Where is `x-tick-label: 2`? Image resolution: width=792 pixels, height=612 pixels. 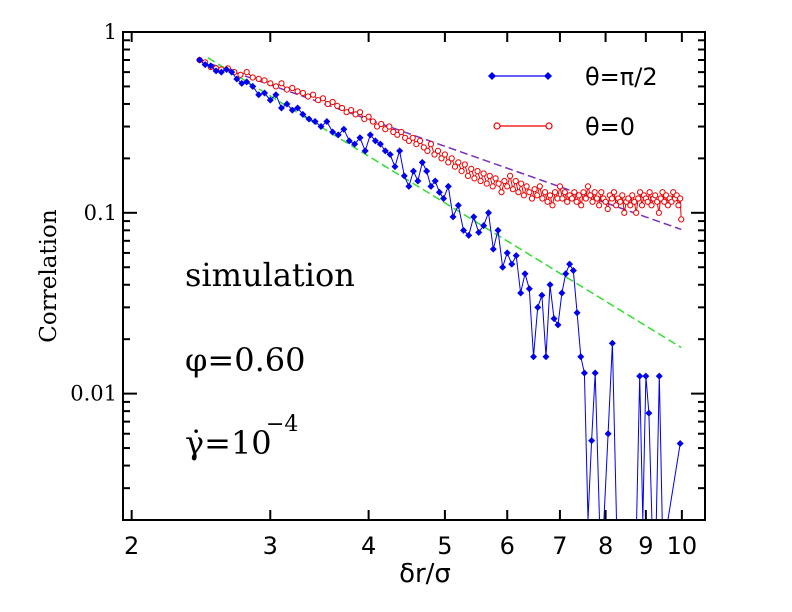
x-tick-label: 2 is located at coordinates (131, 546).